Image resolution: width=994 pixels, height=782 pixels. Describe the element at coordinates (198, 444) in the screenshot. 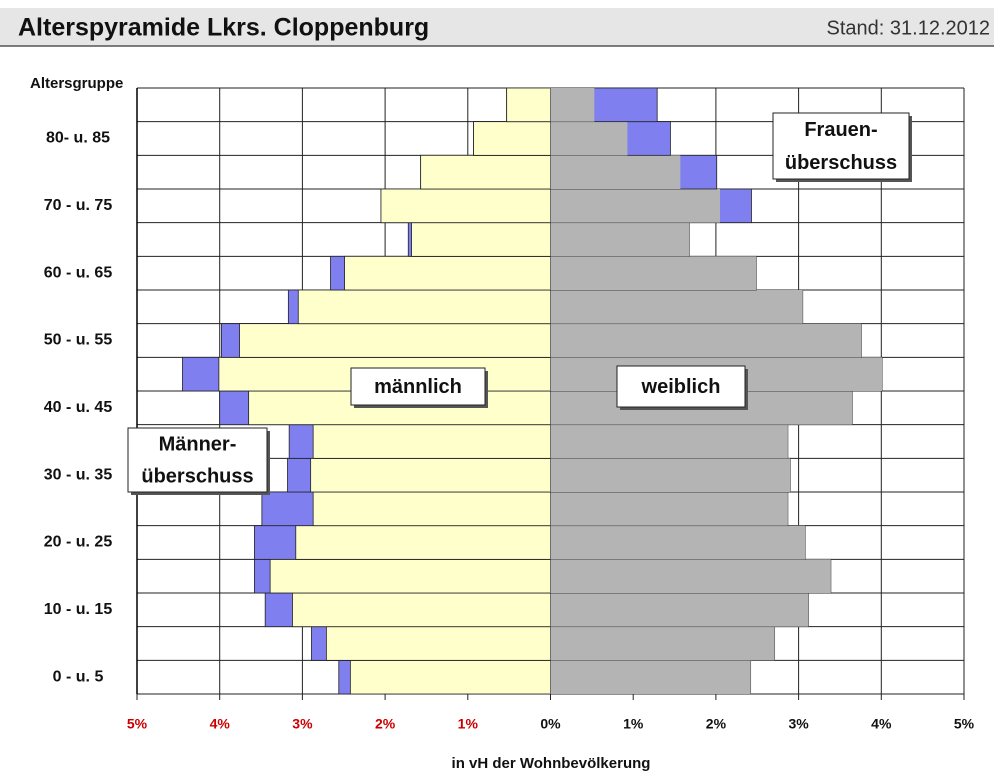

I see `annotation: Männer-` at that location.